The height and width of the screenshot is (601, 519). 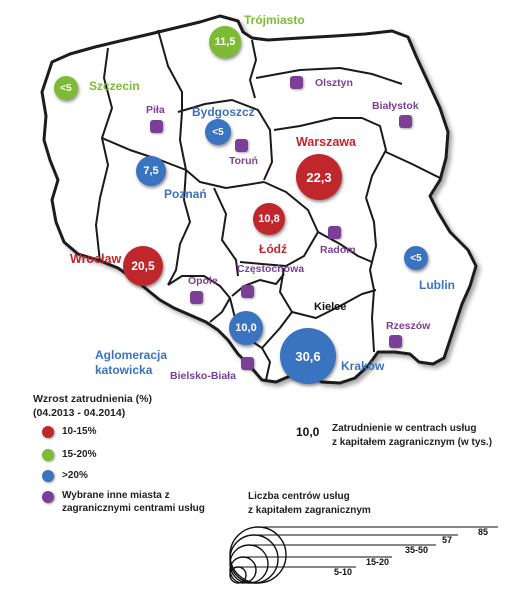 What do you see at coordinates (299, 496) in the screenshot?
I see `size-legend-title-line1: Liczba centrów usług` at bounding box center [299, 496].